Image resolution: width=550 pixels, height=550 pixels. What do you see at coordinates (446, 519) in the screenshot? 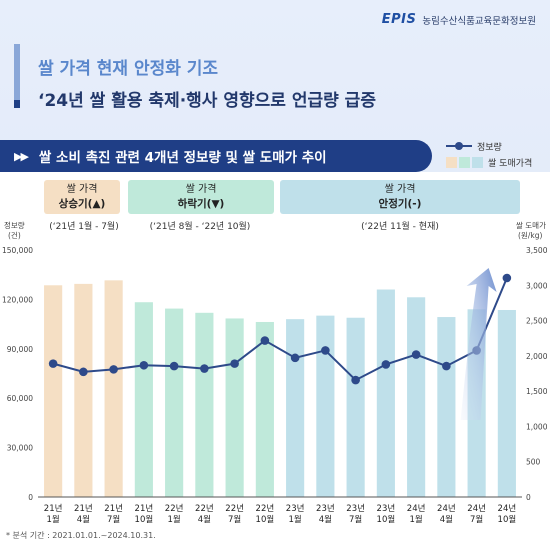
I see `x-label-month-13: 4월` at bounding box center [446, 519].